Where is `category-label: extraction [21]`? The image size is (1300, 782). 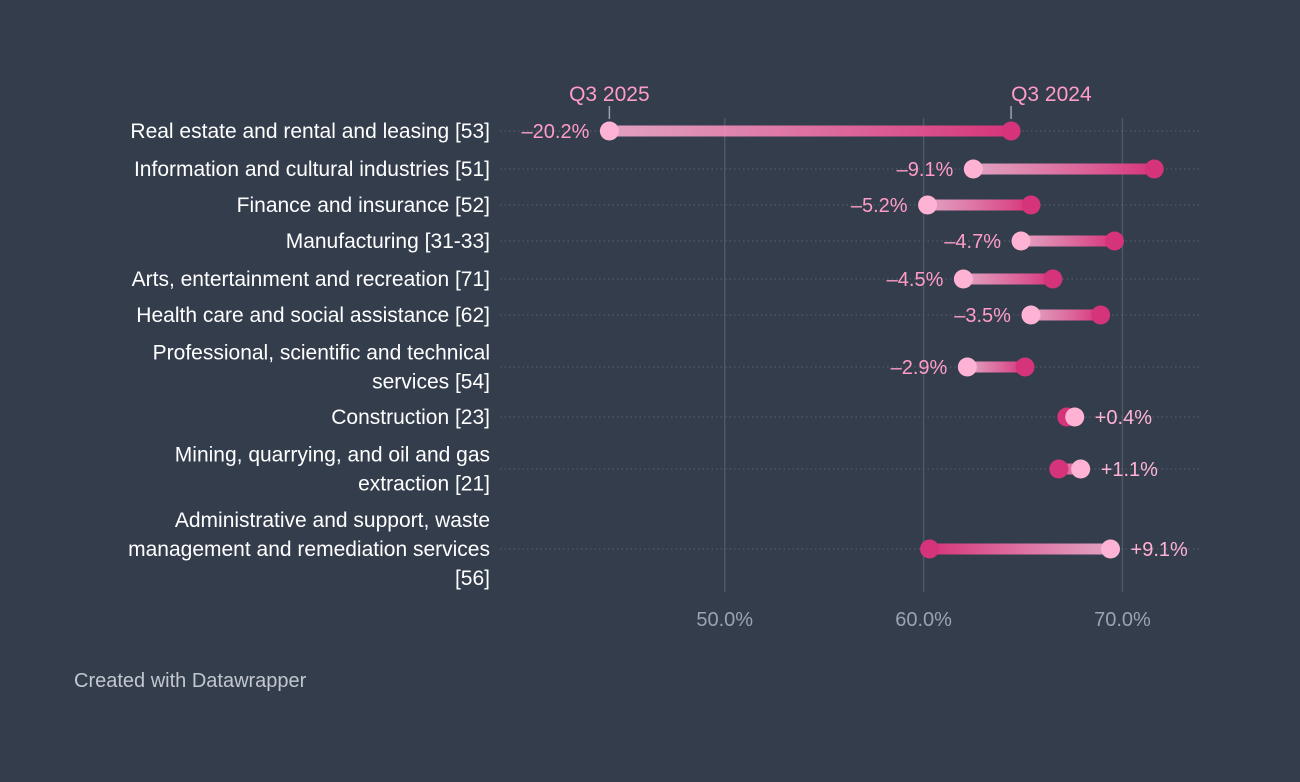
category-label: extraction [21] is located at coordinates (424, 484).